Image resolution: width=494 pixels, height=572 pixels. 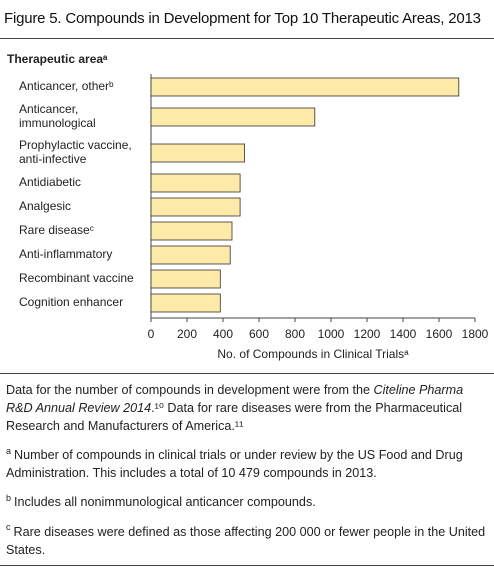 What do you see at coordinates (367, 334) in the screenshot?
I see `x-tick-label: 1200` at bounding box center [367, 334].